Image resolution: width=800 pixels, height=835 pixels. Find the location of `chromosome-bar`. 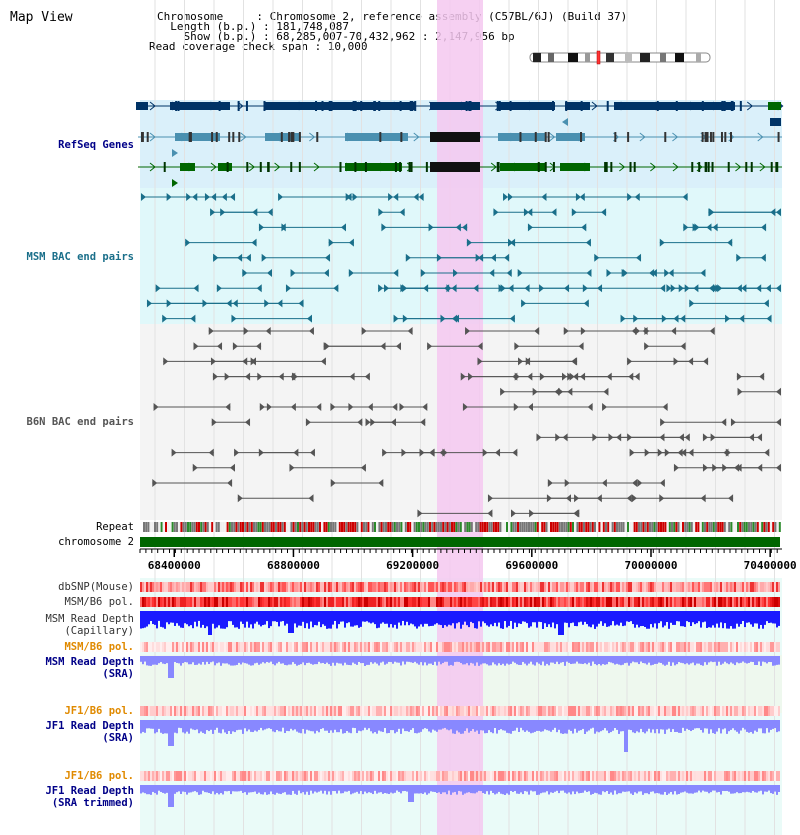

chromosome-bar is located at coordinates (460, 542).